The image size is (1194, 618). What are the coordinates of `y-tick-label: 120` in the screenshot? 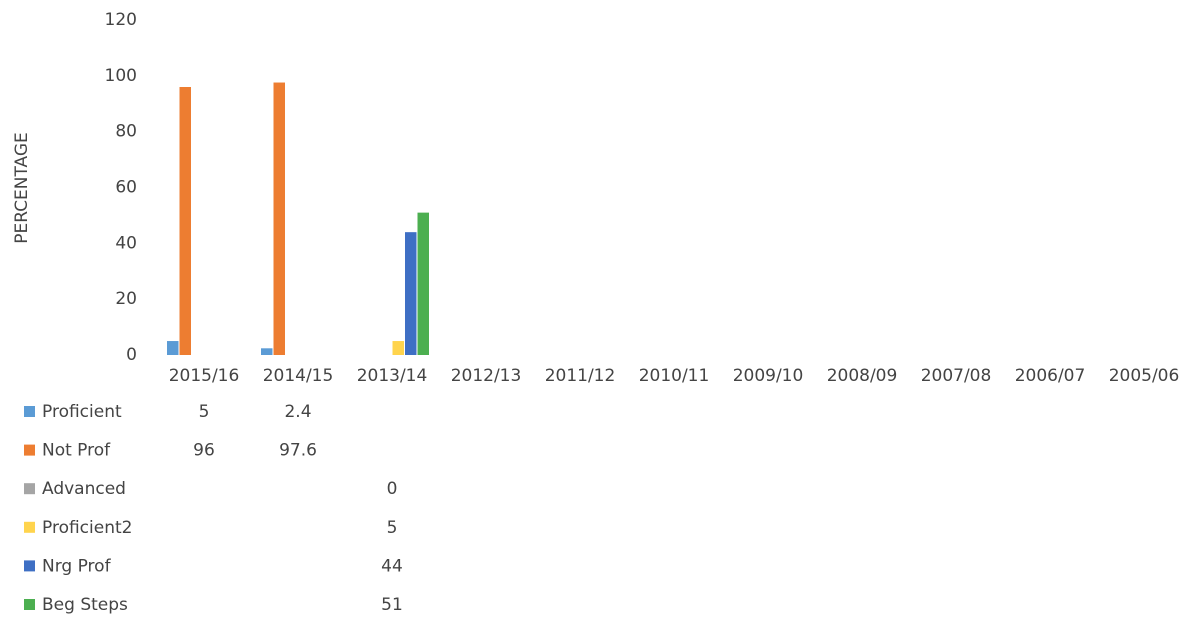 It's located at (121, 20).